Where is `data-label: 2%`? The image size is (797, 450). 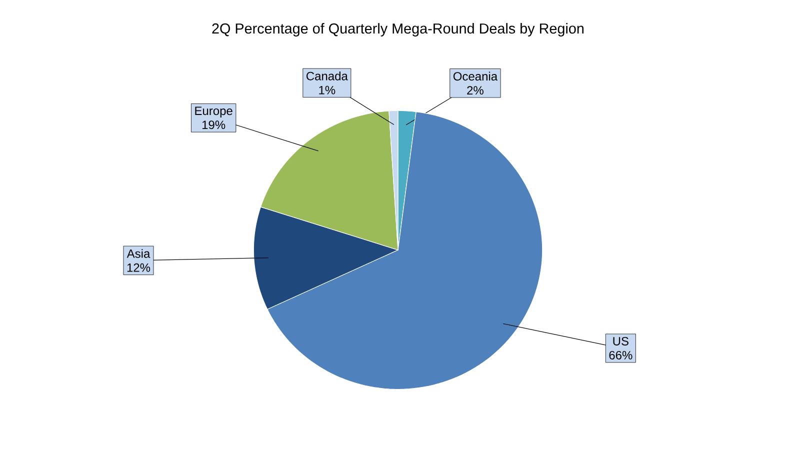
data-label: 2% is located at coordinates (475, 90).